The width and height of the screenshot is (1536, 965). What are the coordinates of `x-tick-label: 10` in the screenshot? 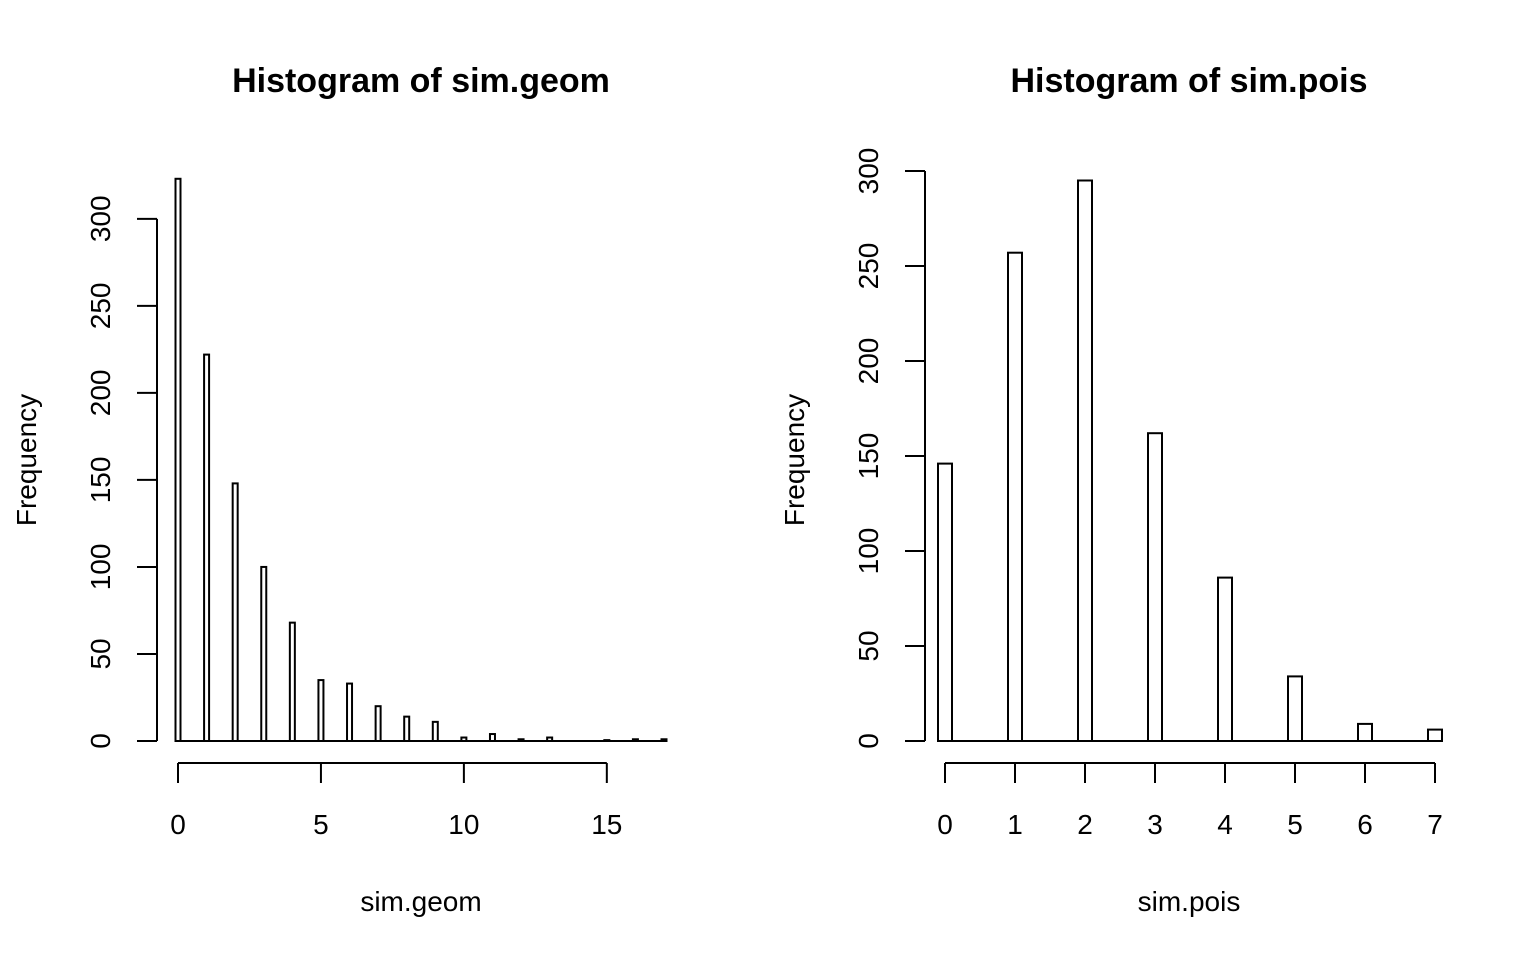 It's located at (463, 824).